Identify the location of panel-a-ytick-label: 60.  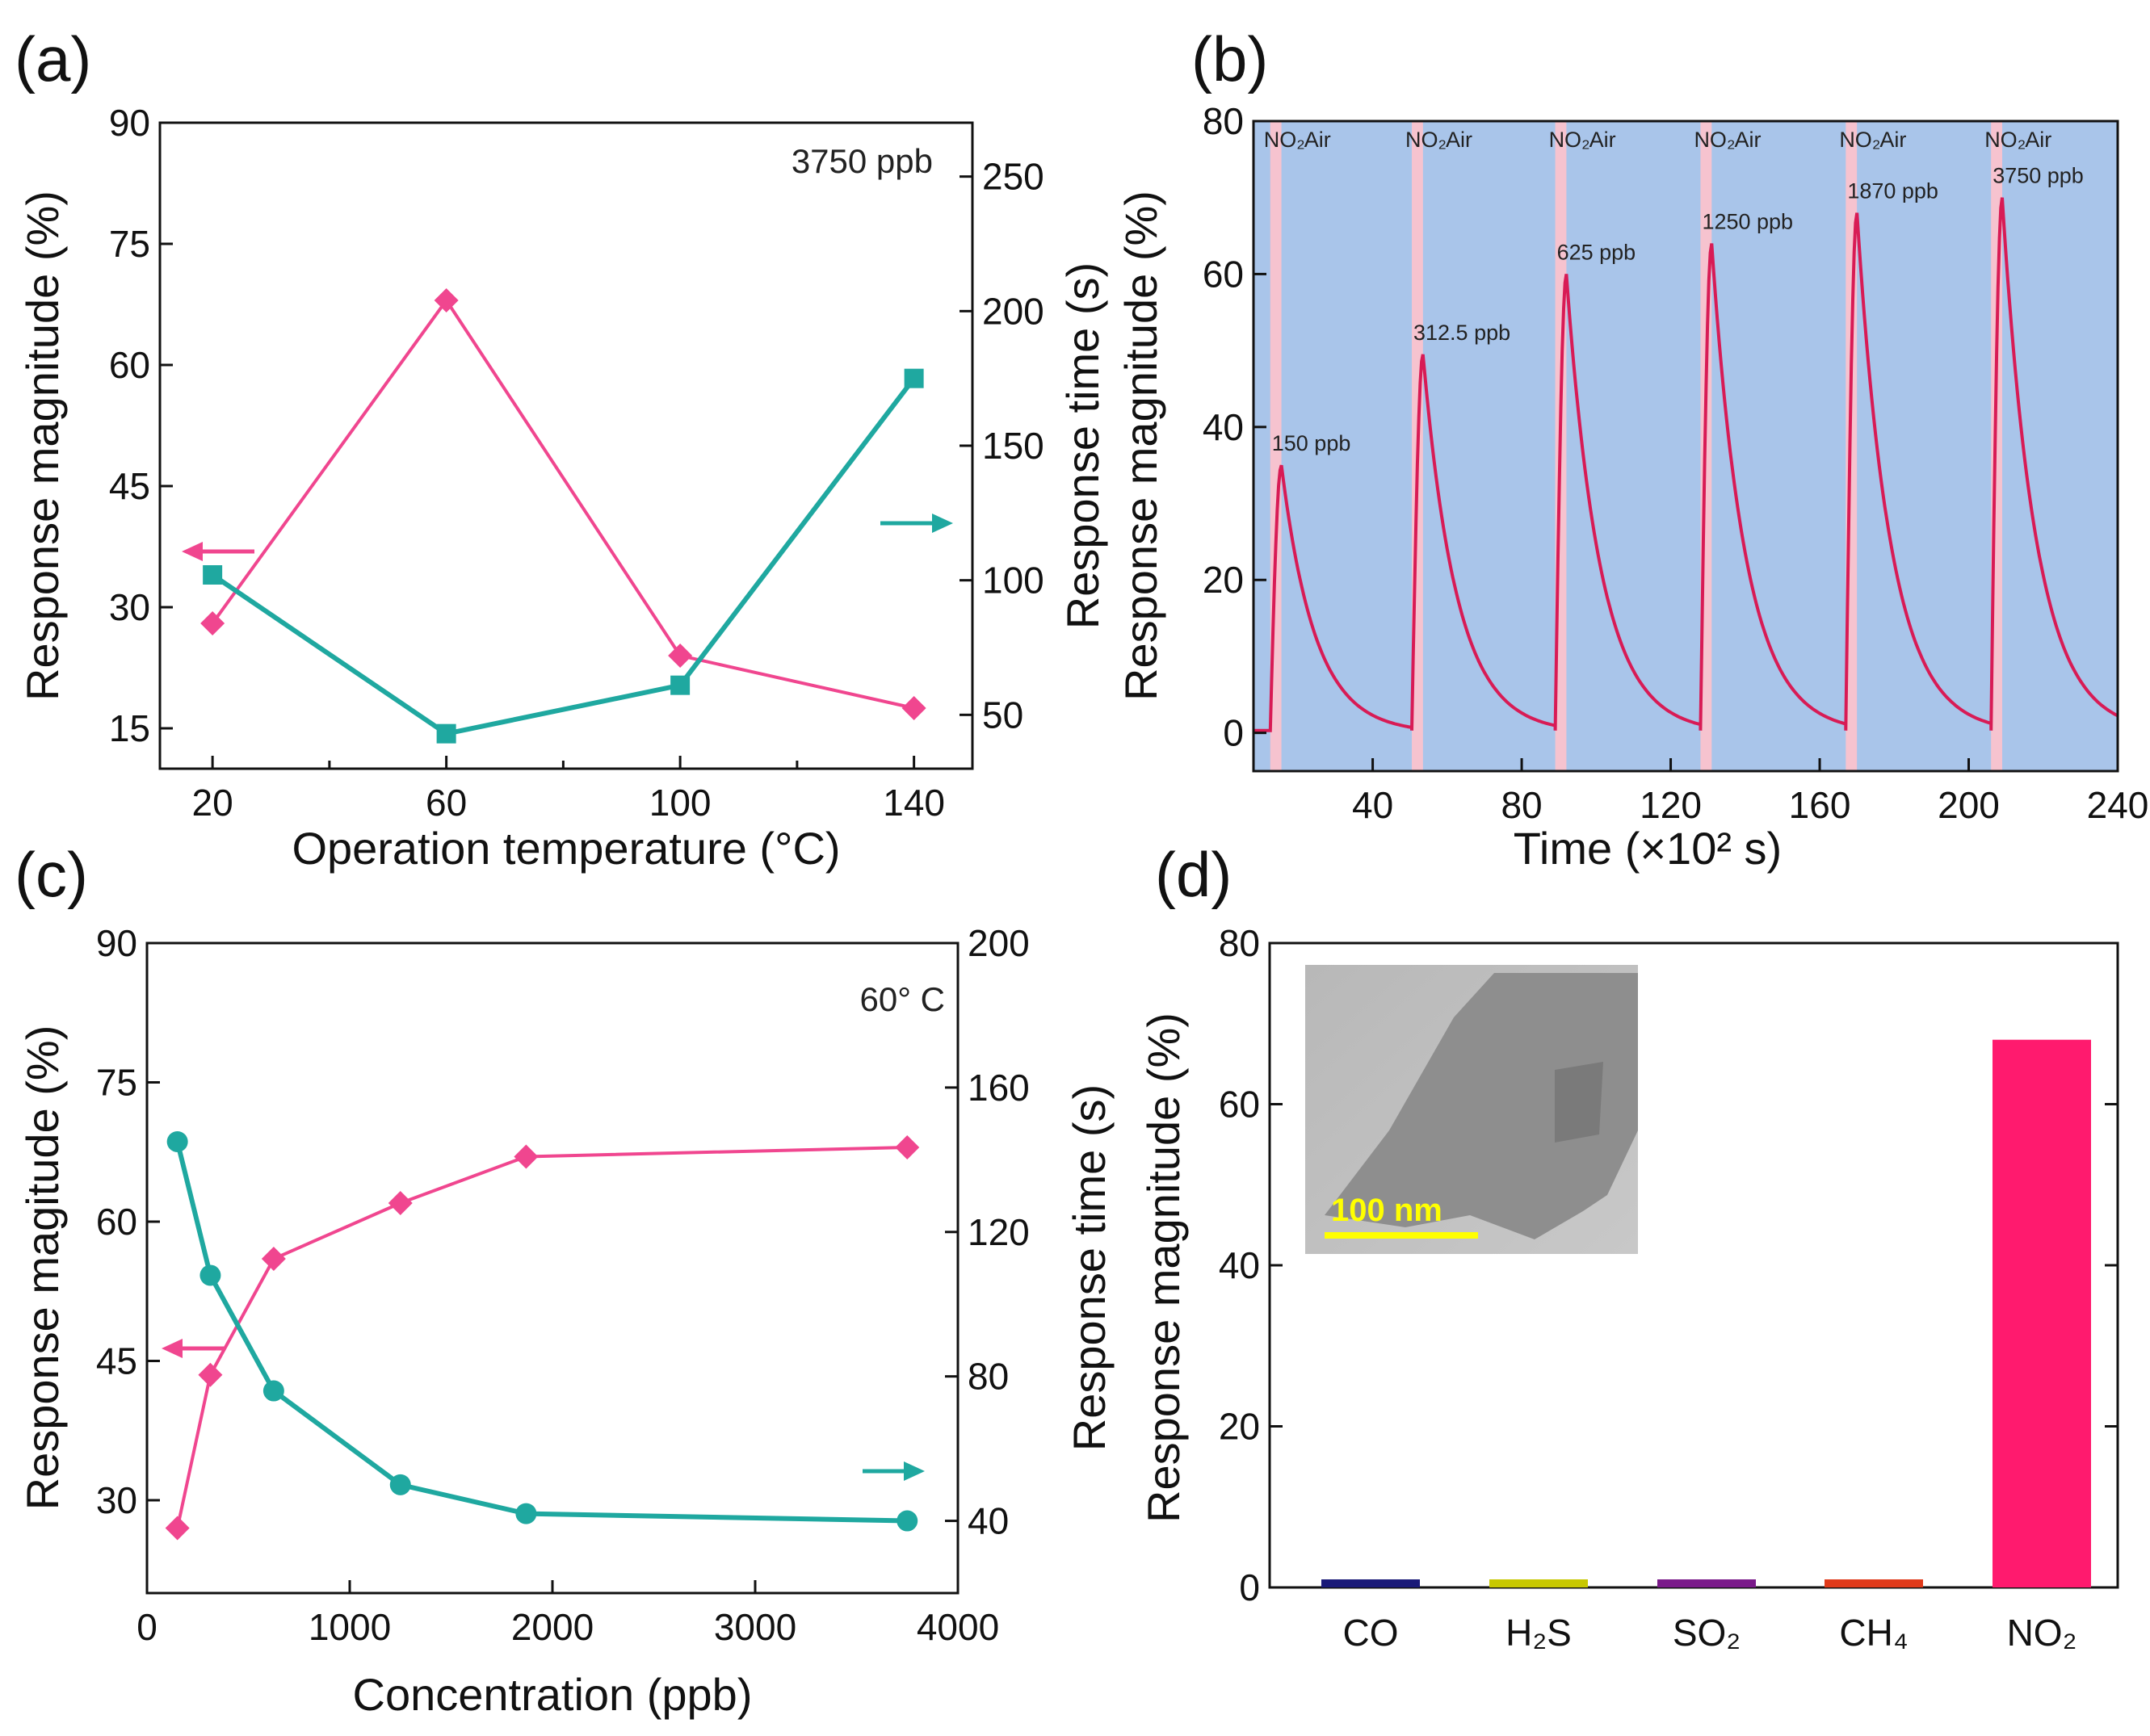
(129, 365).